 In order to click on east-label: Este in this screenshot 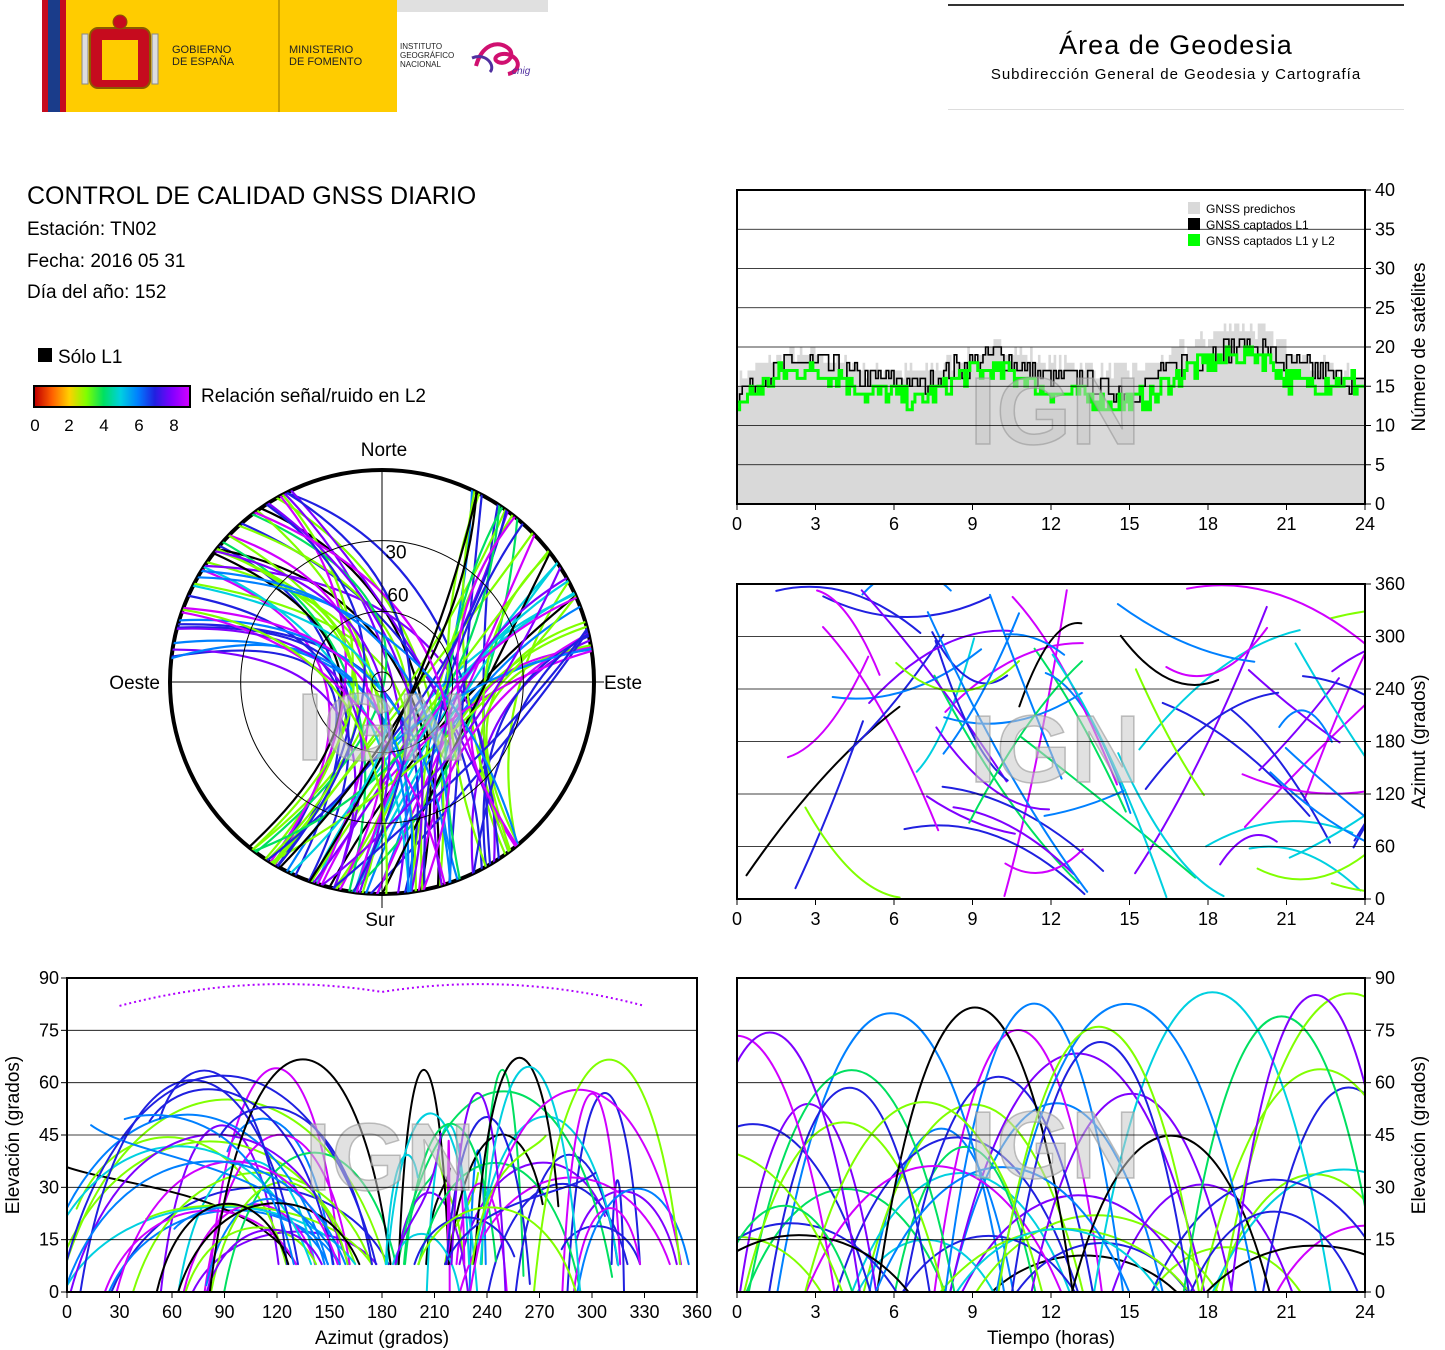, I will do `click(623, 683)`.